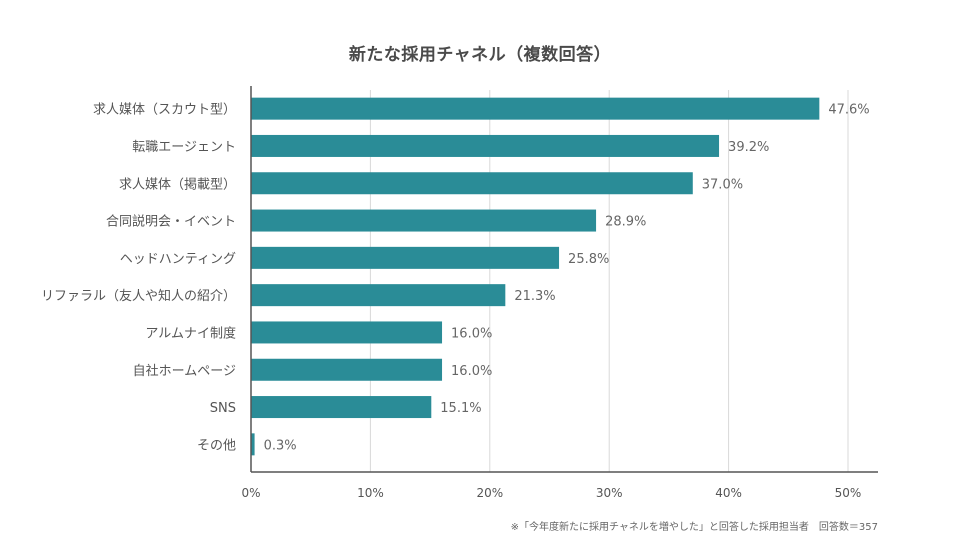 The height and width of the screenshot is (540, 960). Describe the element at coordinates (138, 296) in the screenshot. I see `category-label: リファラル（友人や知人の紹介）` at that location.